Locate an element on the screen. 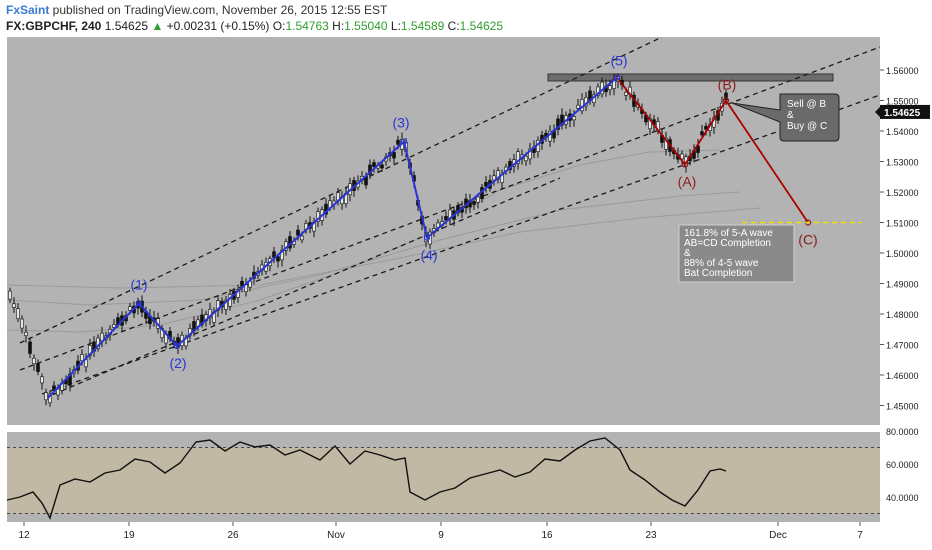  symbol-label: FX:GBPCHF, 240 is located at coordinates (54, 26).